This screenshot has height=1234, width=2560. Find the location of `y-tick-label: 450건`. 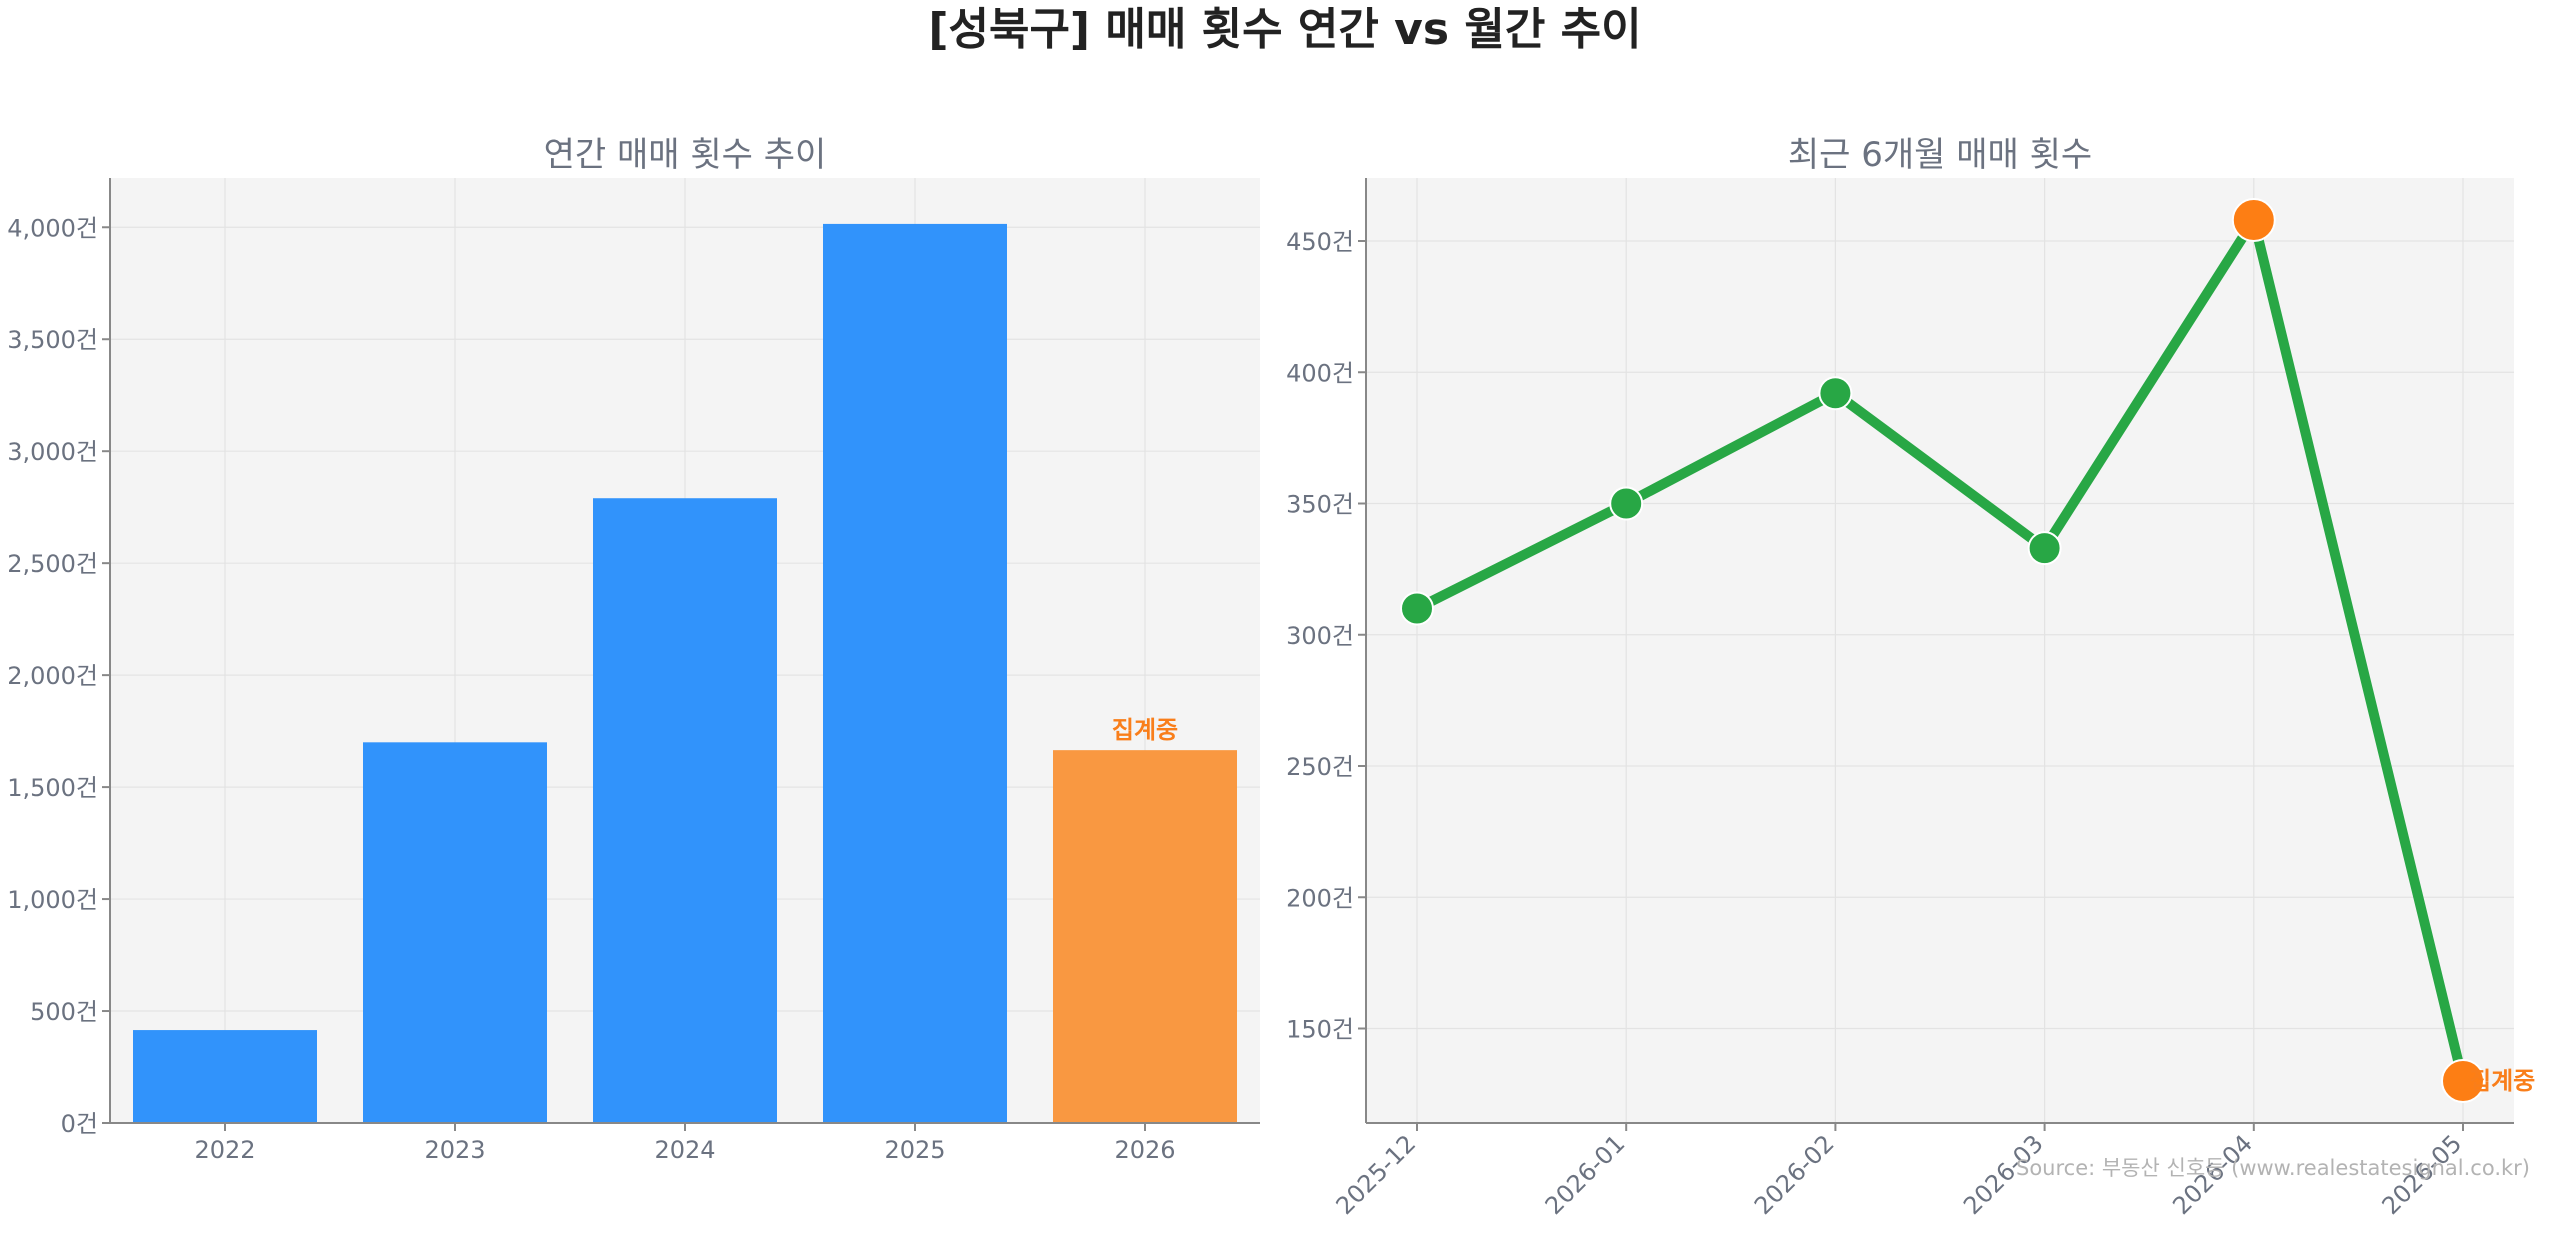

y-tick-label: 450건 is located at coordinates (1320, 242).